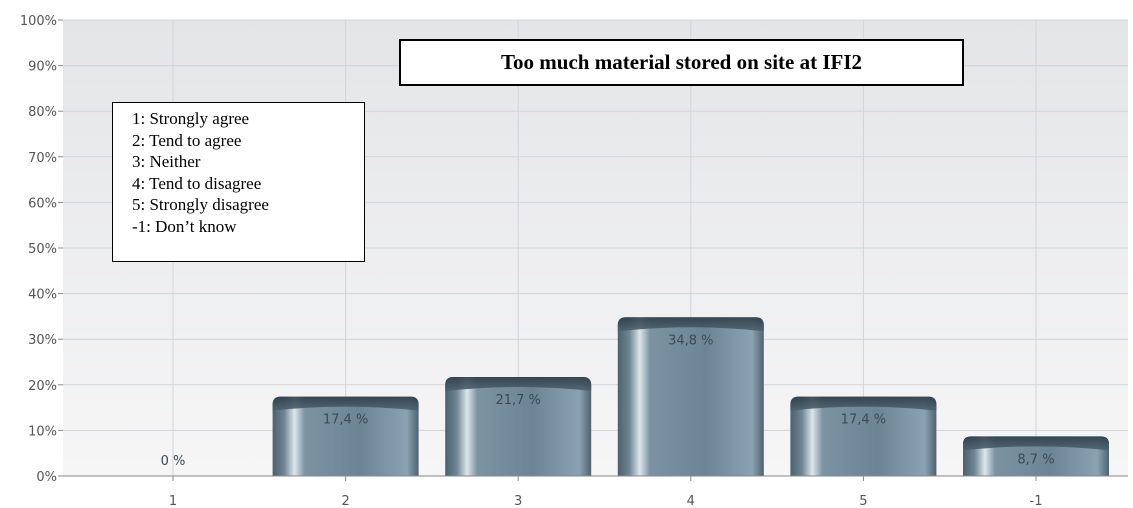 The image size is (1133, 508). I want to click on legend-item: 5: Strongly disagree, so click(200, 204).